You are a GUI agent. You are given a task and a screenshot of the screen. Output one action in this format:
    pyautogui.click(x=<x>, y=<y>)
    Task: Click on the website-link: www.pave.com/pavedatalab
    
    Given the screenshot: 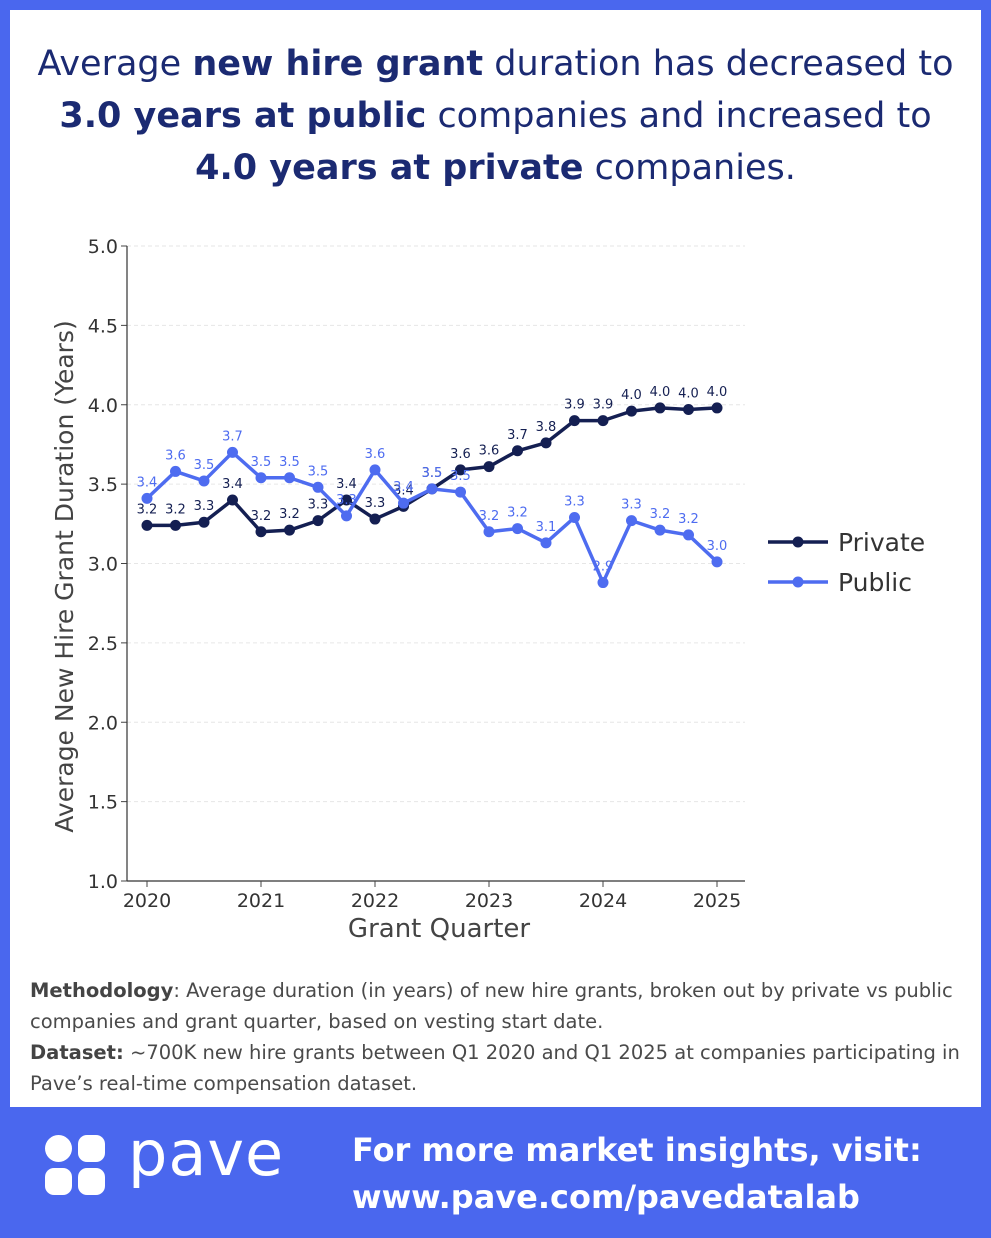 What is the action you would take?
    pyautogui.click(x=606, y=1197)
    